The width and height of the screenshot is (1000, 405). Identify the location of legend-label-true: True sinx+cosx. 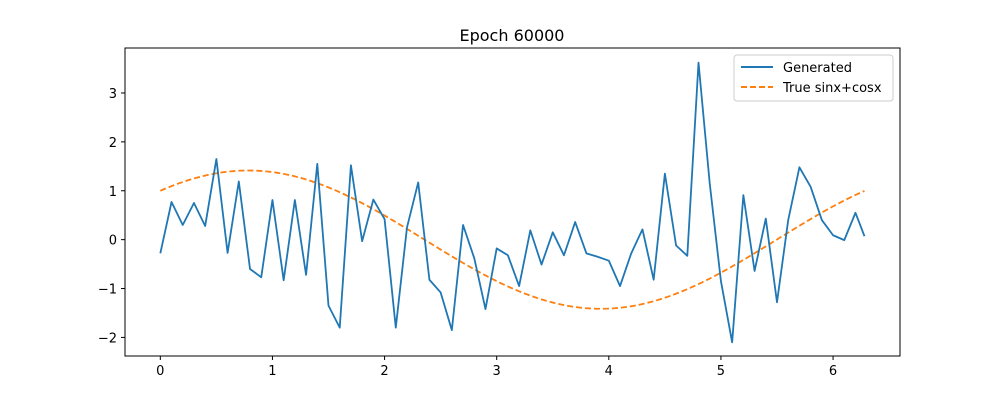
(832, 88).